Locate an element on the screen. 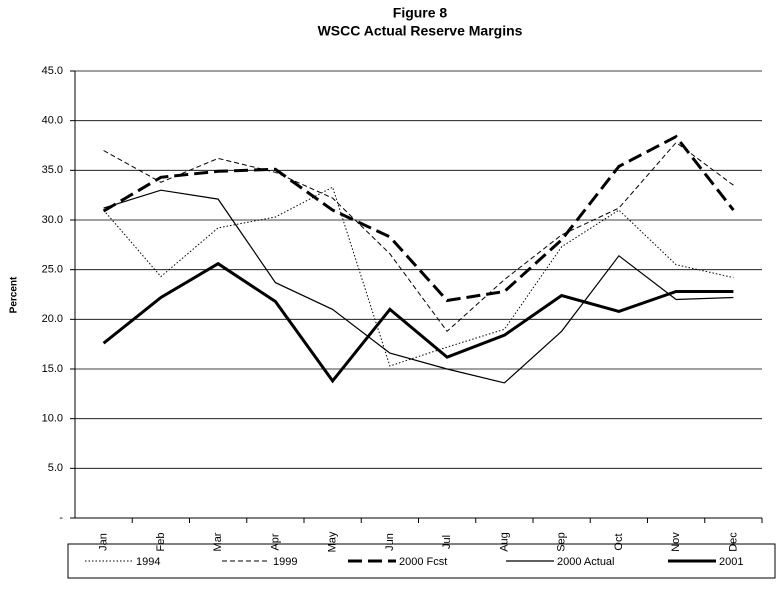 The height and width of the screenshot is (599, 780). y-tick-label: - is located at coordinates (61, 518).